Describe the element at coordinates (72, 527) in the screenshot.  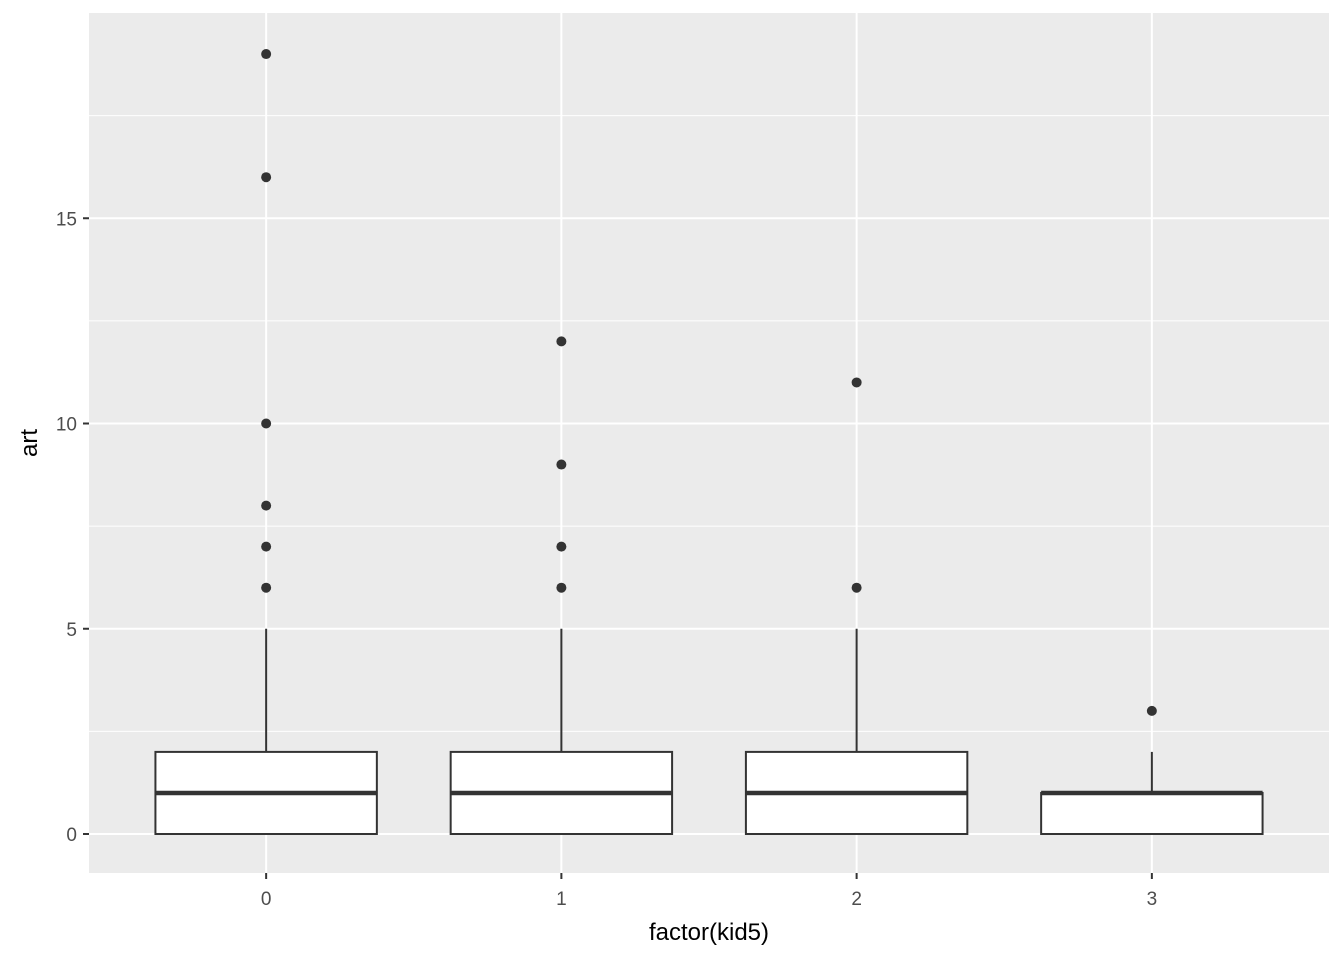
I see `y-axis: 0 5 10 15` at that location.